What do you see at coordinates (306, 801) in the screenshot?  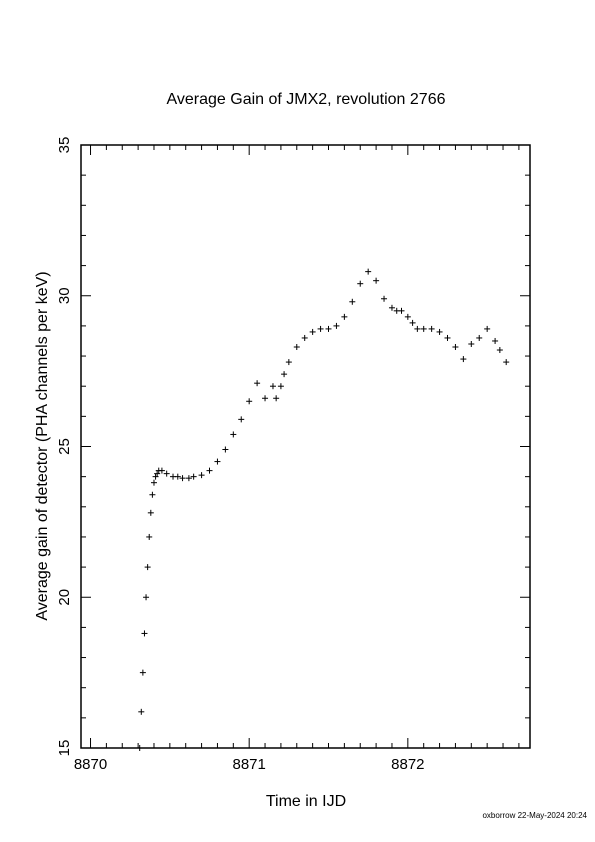 I see `x-axis-label: Time in IJD` at bounding box center [306, 801].